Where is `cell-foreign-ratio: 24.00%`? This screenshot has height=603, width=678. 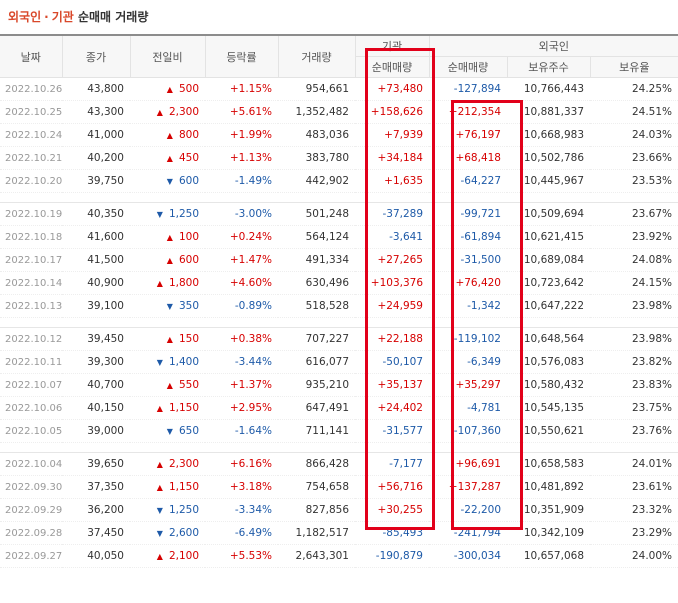 cell-foreign-ratio: 24.00% is located at coordinates (634, 556).